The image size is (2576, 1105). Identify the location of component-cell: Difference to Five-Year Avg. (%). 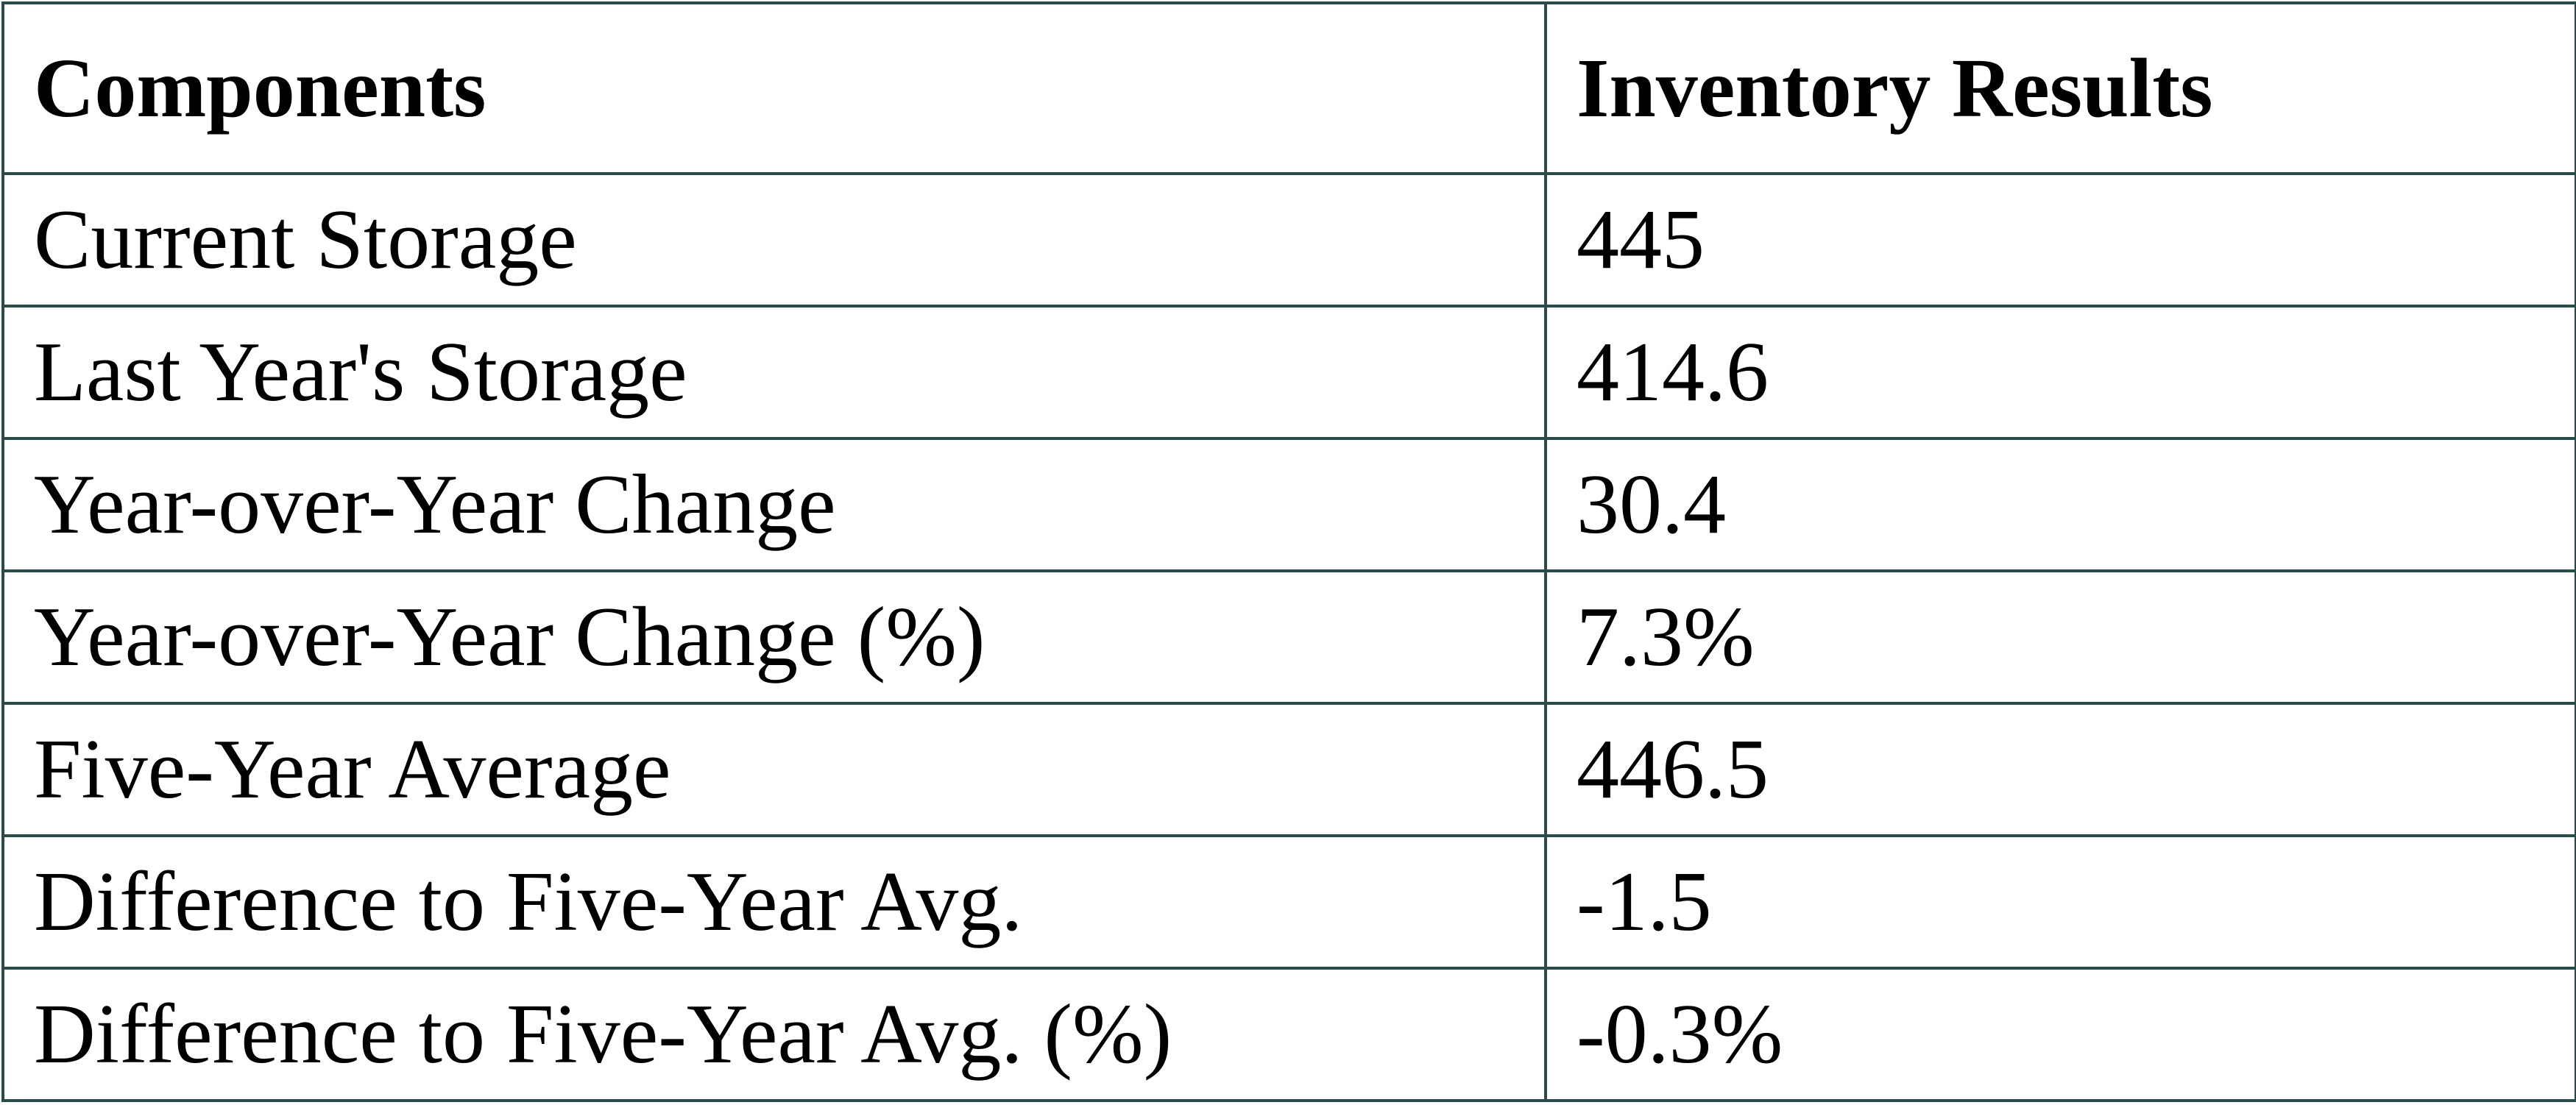
(774, 1035).